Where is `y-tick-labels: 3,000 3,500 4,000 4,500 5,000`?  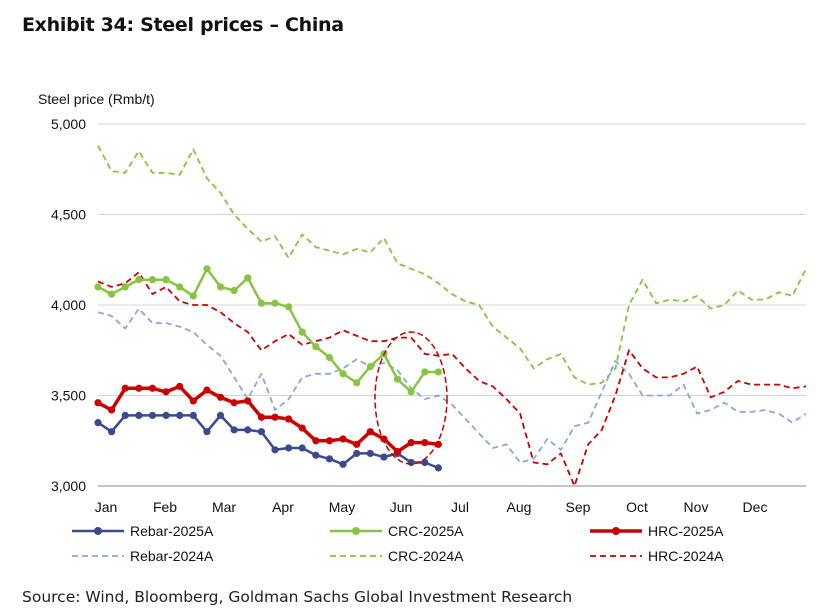 y-tick-labels: 3,000 3,500 4,000 4,500 5,000 is located at coordinates (68, 305).